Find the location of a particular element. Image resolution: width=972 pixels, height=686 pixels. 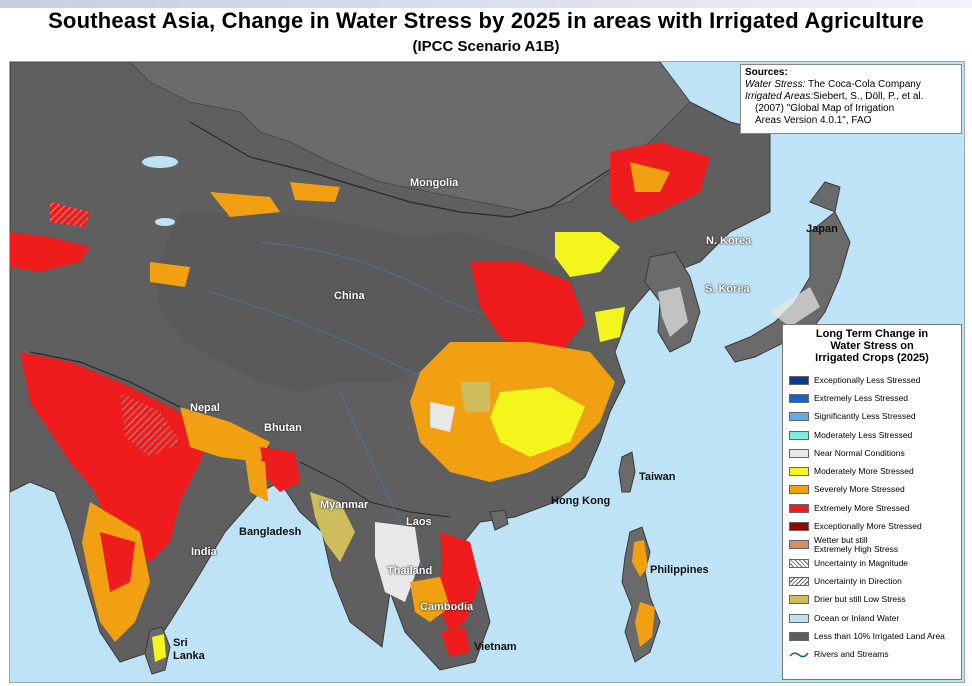

stress-west-red is located at coordinates (50, 252).